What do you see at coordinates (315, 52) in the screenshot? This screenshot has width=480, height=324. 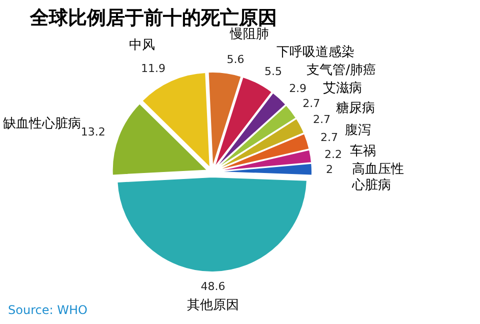 I see `slice-label: 下呼吸道感染` at bounding box center [315, 52].